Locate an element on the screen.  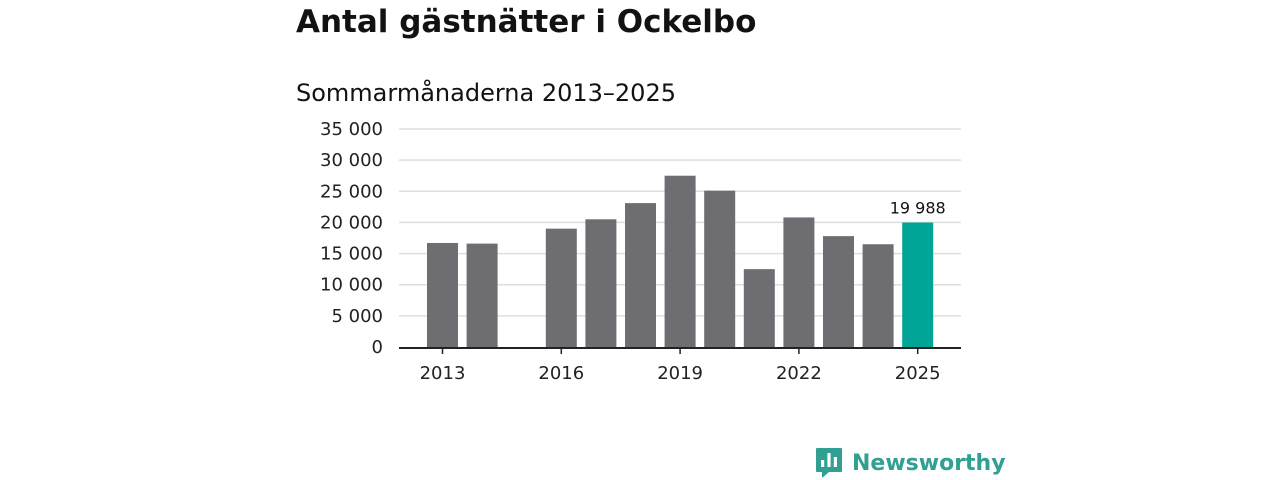
y-tick-label: 10 000 is located at coordinates (351, 285).